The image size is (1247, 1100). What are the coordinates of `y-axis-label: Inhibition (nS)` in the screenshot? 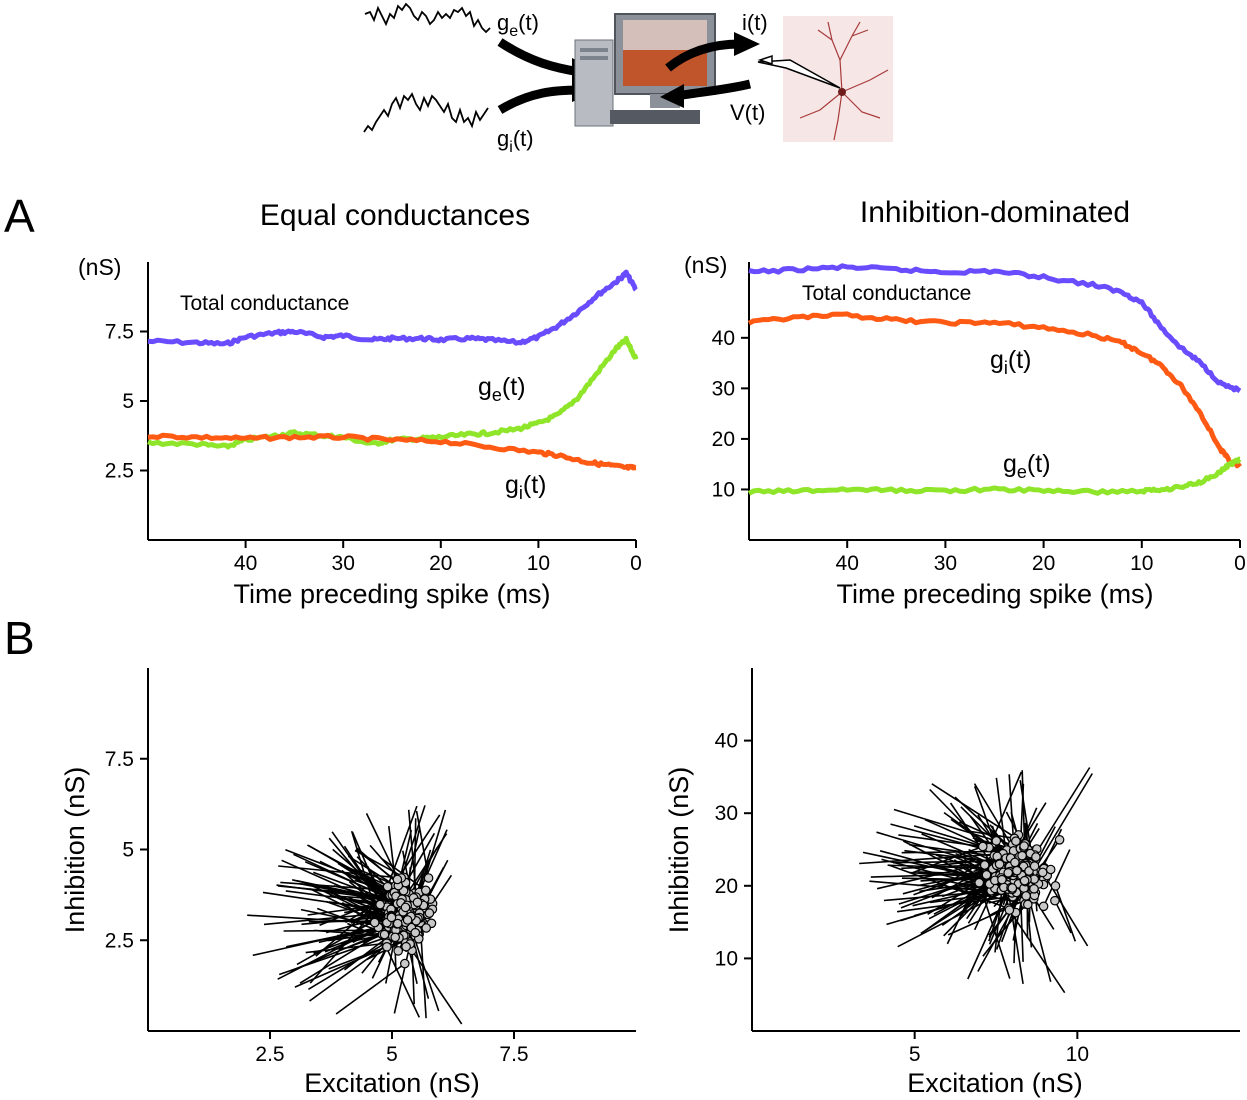 It's located at (679, 850).